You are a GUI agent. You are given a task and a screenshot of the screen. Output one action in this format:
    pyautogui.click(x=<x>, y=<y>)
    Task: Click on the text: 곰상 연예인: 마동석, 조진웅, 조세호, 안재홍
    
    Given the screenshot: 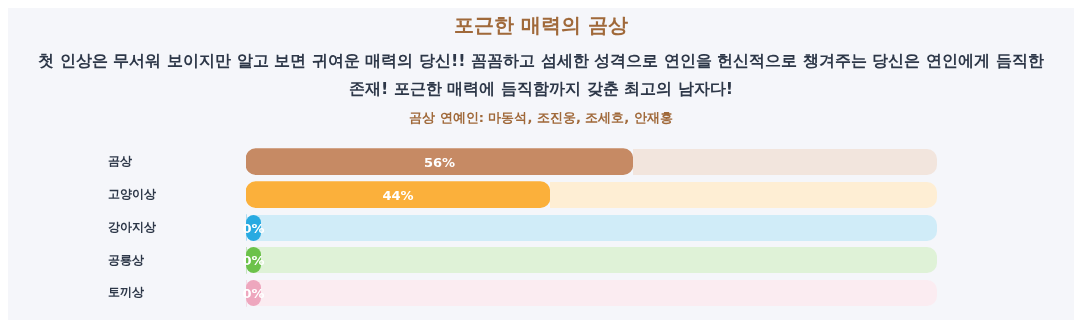 What is the action you would take?
    pyautogui.click(x=541, y=118)
    